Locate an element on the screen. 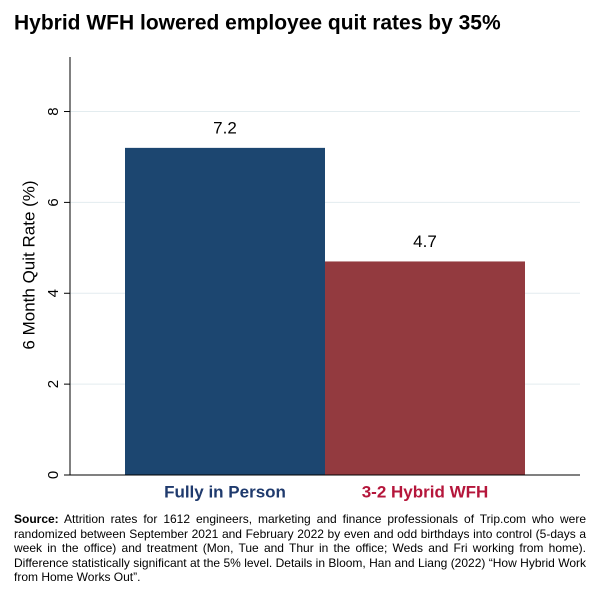 This screenshot has width=600, height=601. x-tick-label: Fully in Person is located at coordinates (225, 491).